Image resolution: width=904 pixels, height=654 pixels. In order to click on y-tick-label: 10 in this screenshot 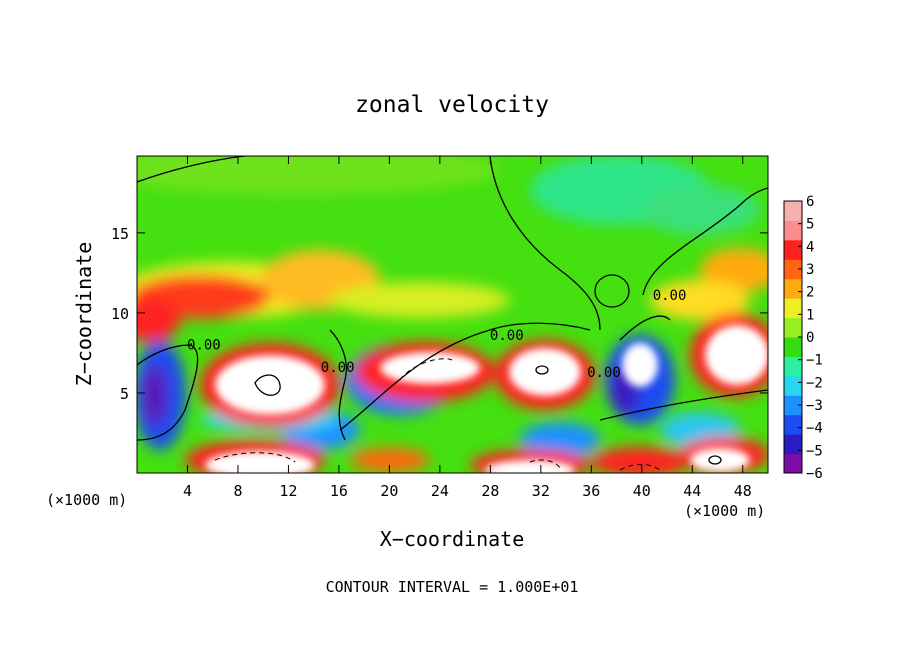, I will do `click(120, 314)`.